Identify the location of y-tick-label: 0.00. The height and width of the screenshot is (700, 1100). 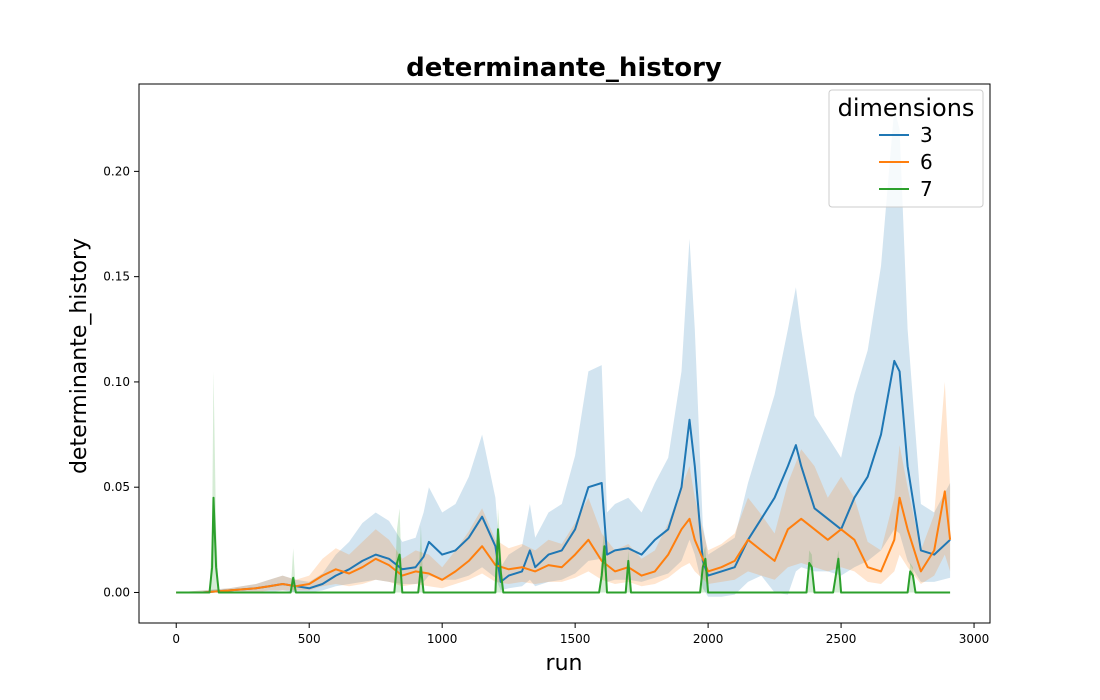
(116, 592).